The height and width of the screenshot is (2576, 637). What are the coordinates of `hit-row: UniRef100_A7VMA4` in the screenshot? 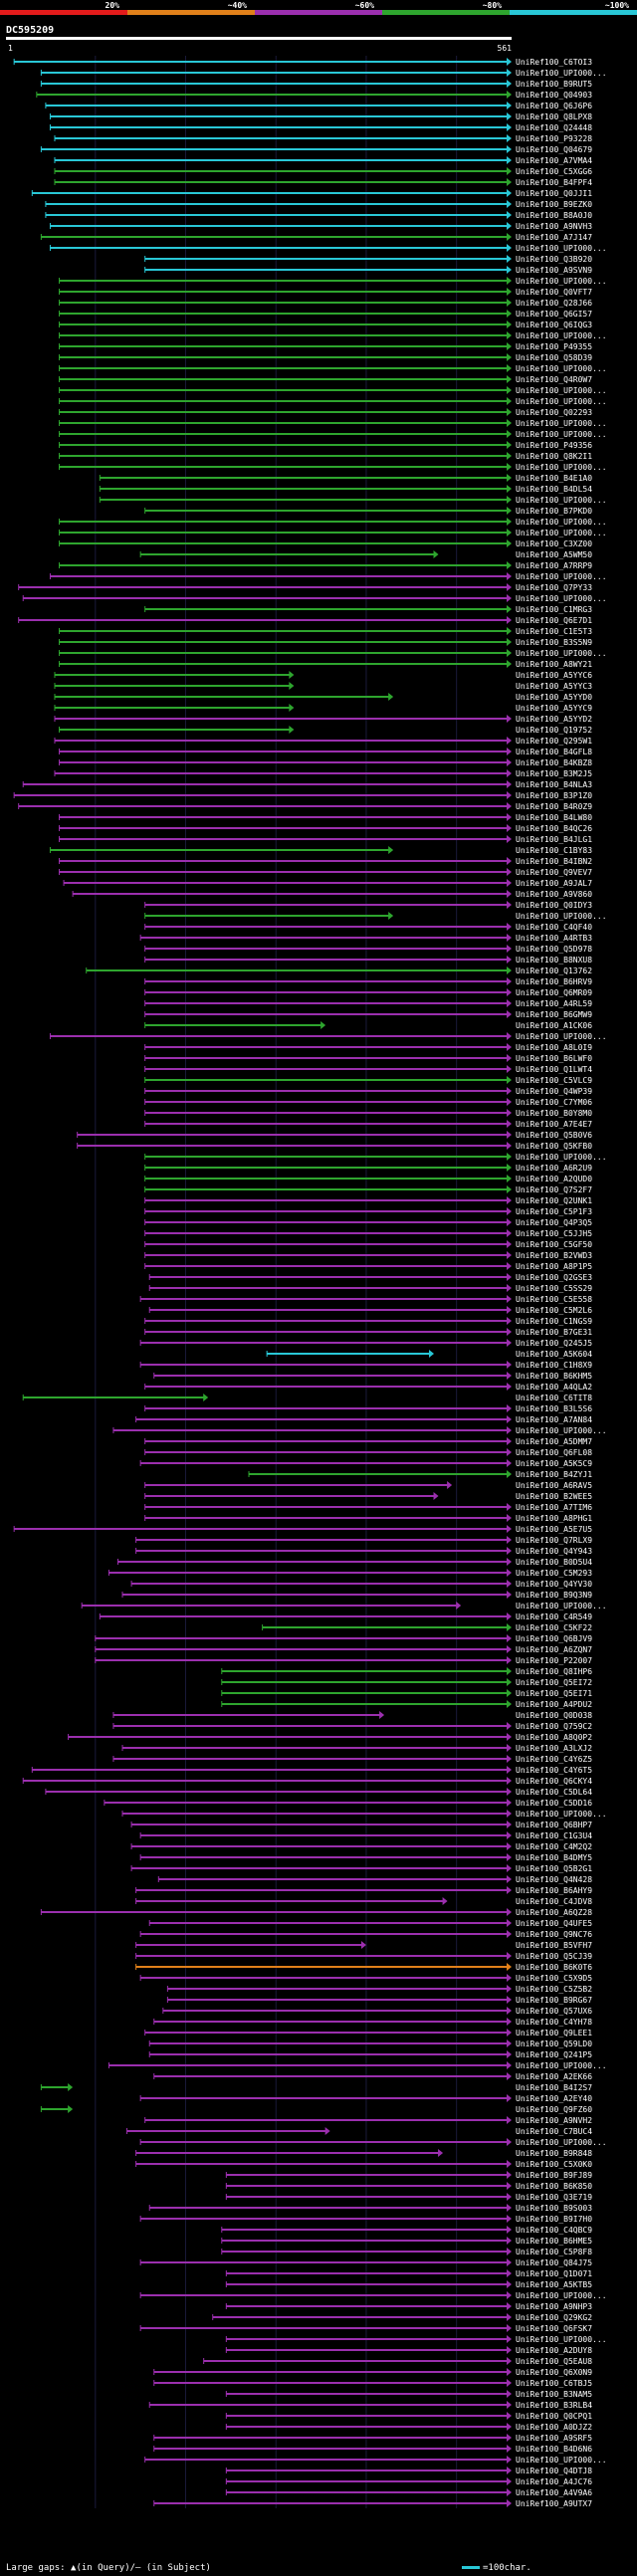 It's located at (323, 160).